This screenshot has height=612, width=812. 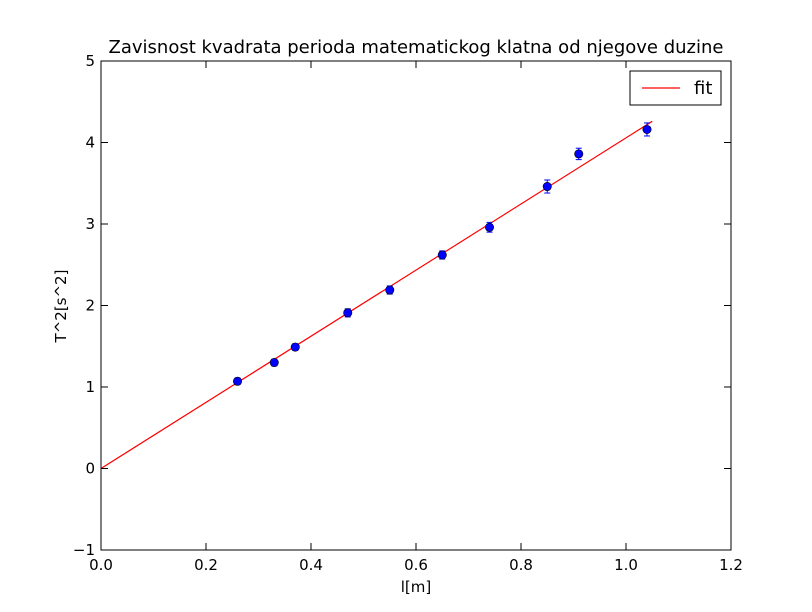 I want to click on y-tick-label: 4, so click(x=90, y=143).